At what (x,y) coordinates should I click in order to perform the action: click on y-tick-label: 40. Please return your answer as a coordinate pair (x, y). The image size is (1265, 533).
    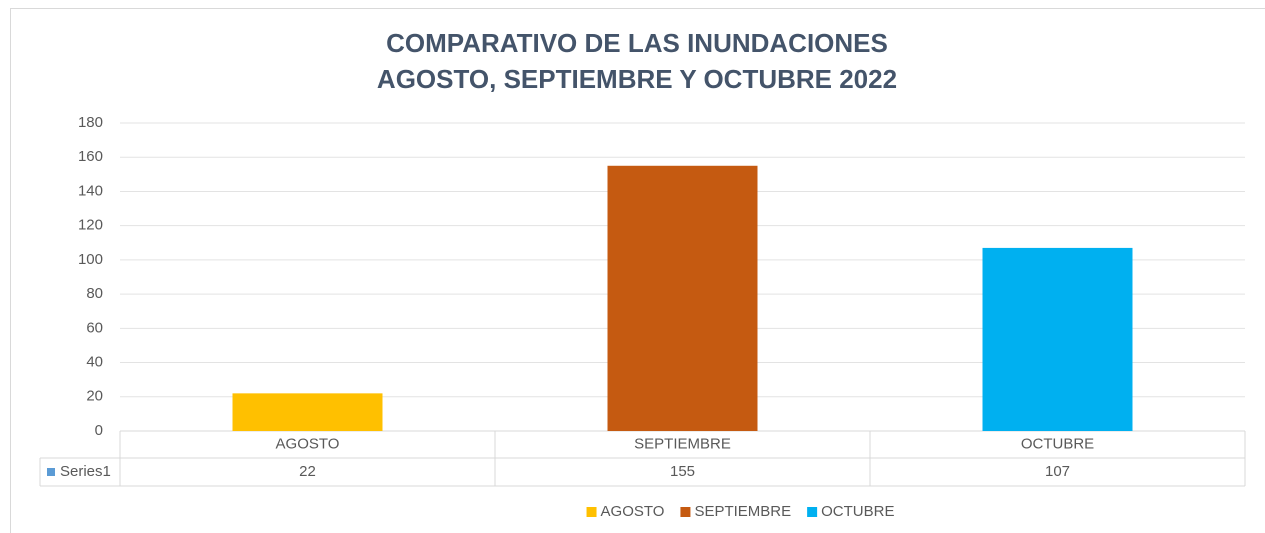
    Looking at the image, I should click on (94, 362).